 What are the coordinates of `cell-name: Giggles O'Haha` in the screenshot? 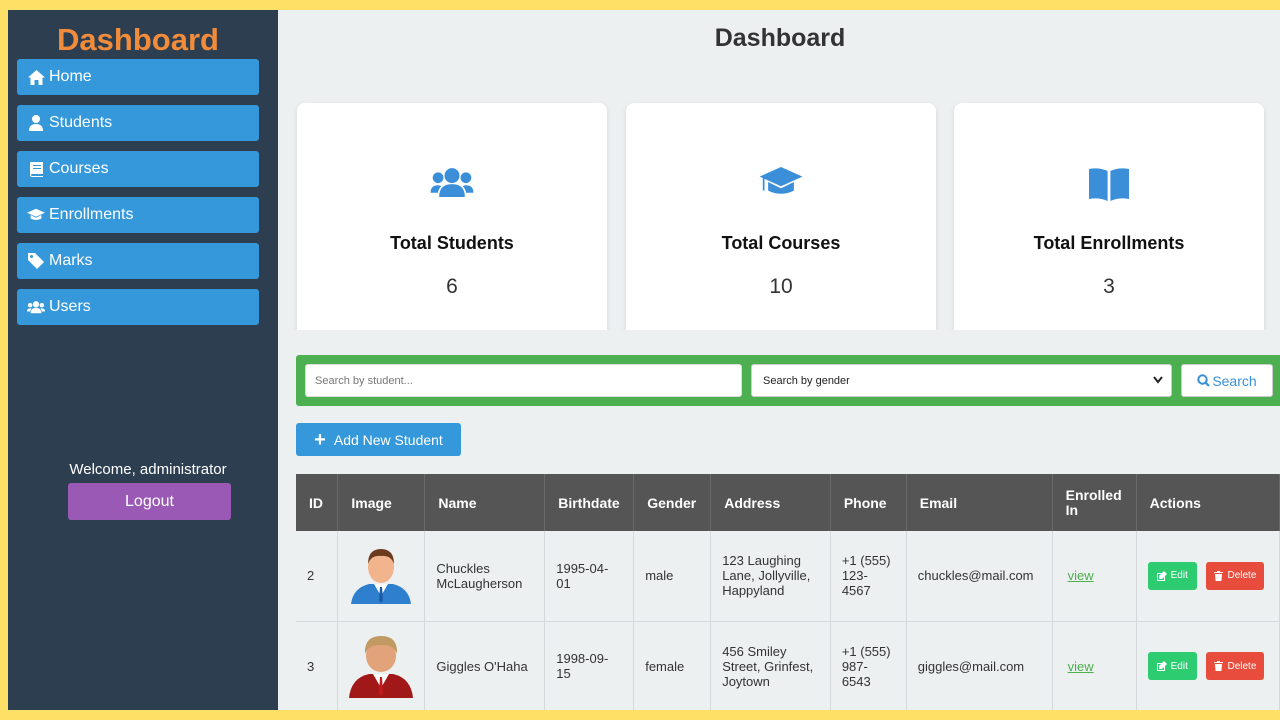 It's located at (485, 665).